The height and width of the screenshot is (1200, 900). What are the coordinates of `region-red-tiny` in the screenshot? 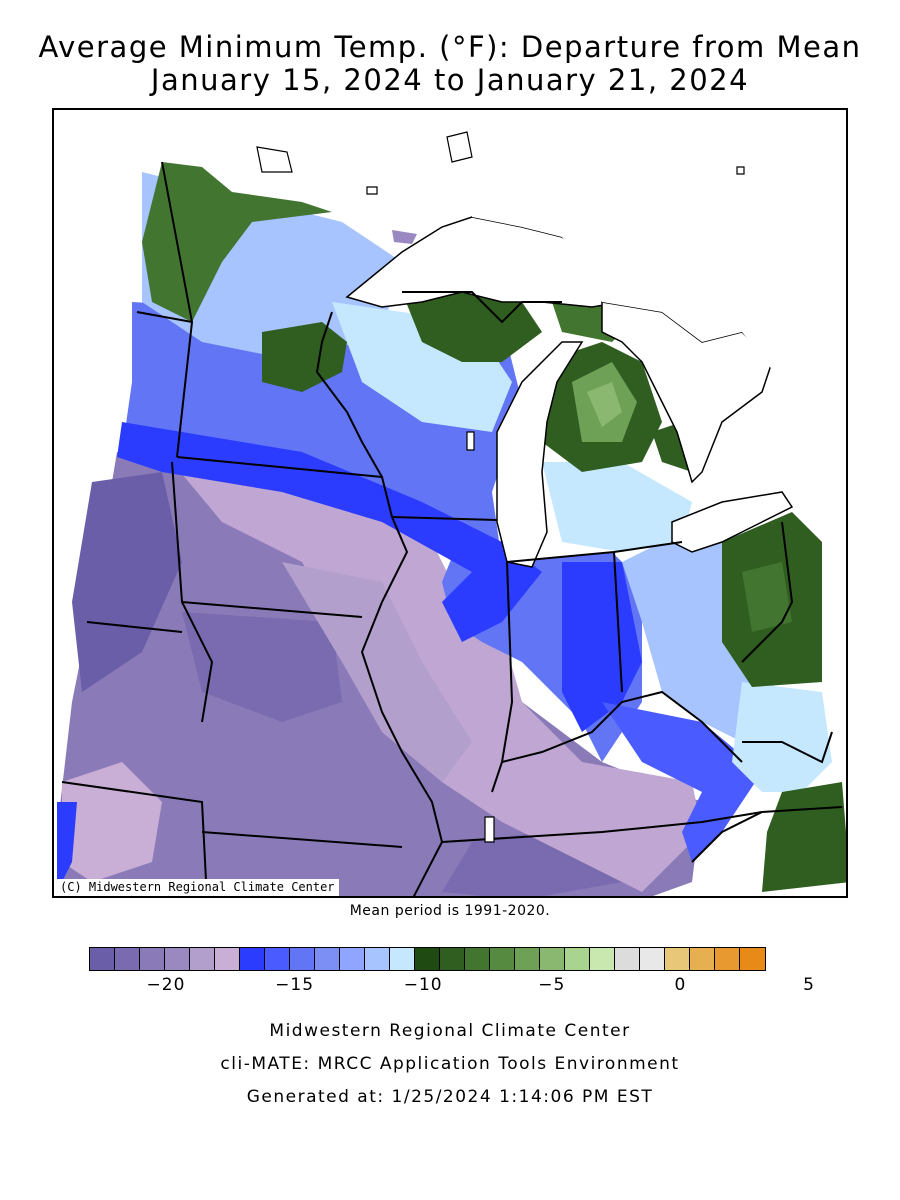 It's located at (404, 237).